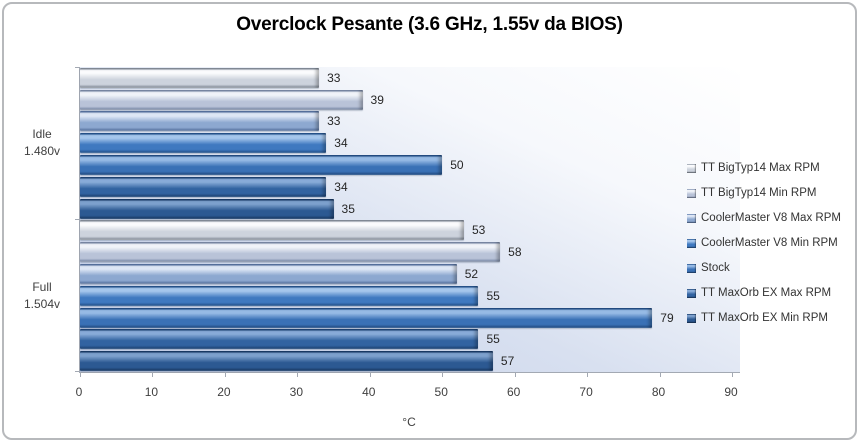 Image resolution: width=859 pixels, height=442 pixels. What do you see at coordinates (377, 99) in the screenshot?
I see `bar-value-label: 39` at bounding box center [377, 99].